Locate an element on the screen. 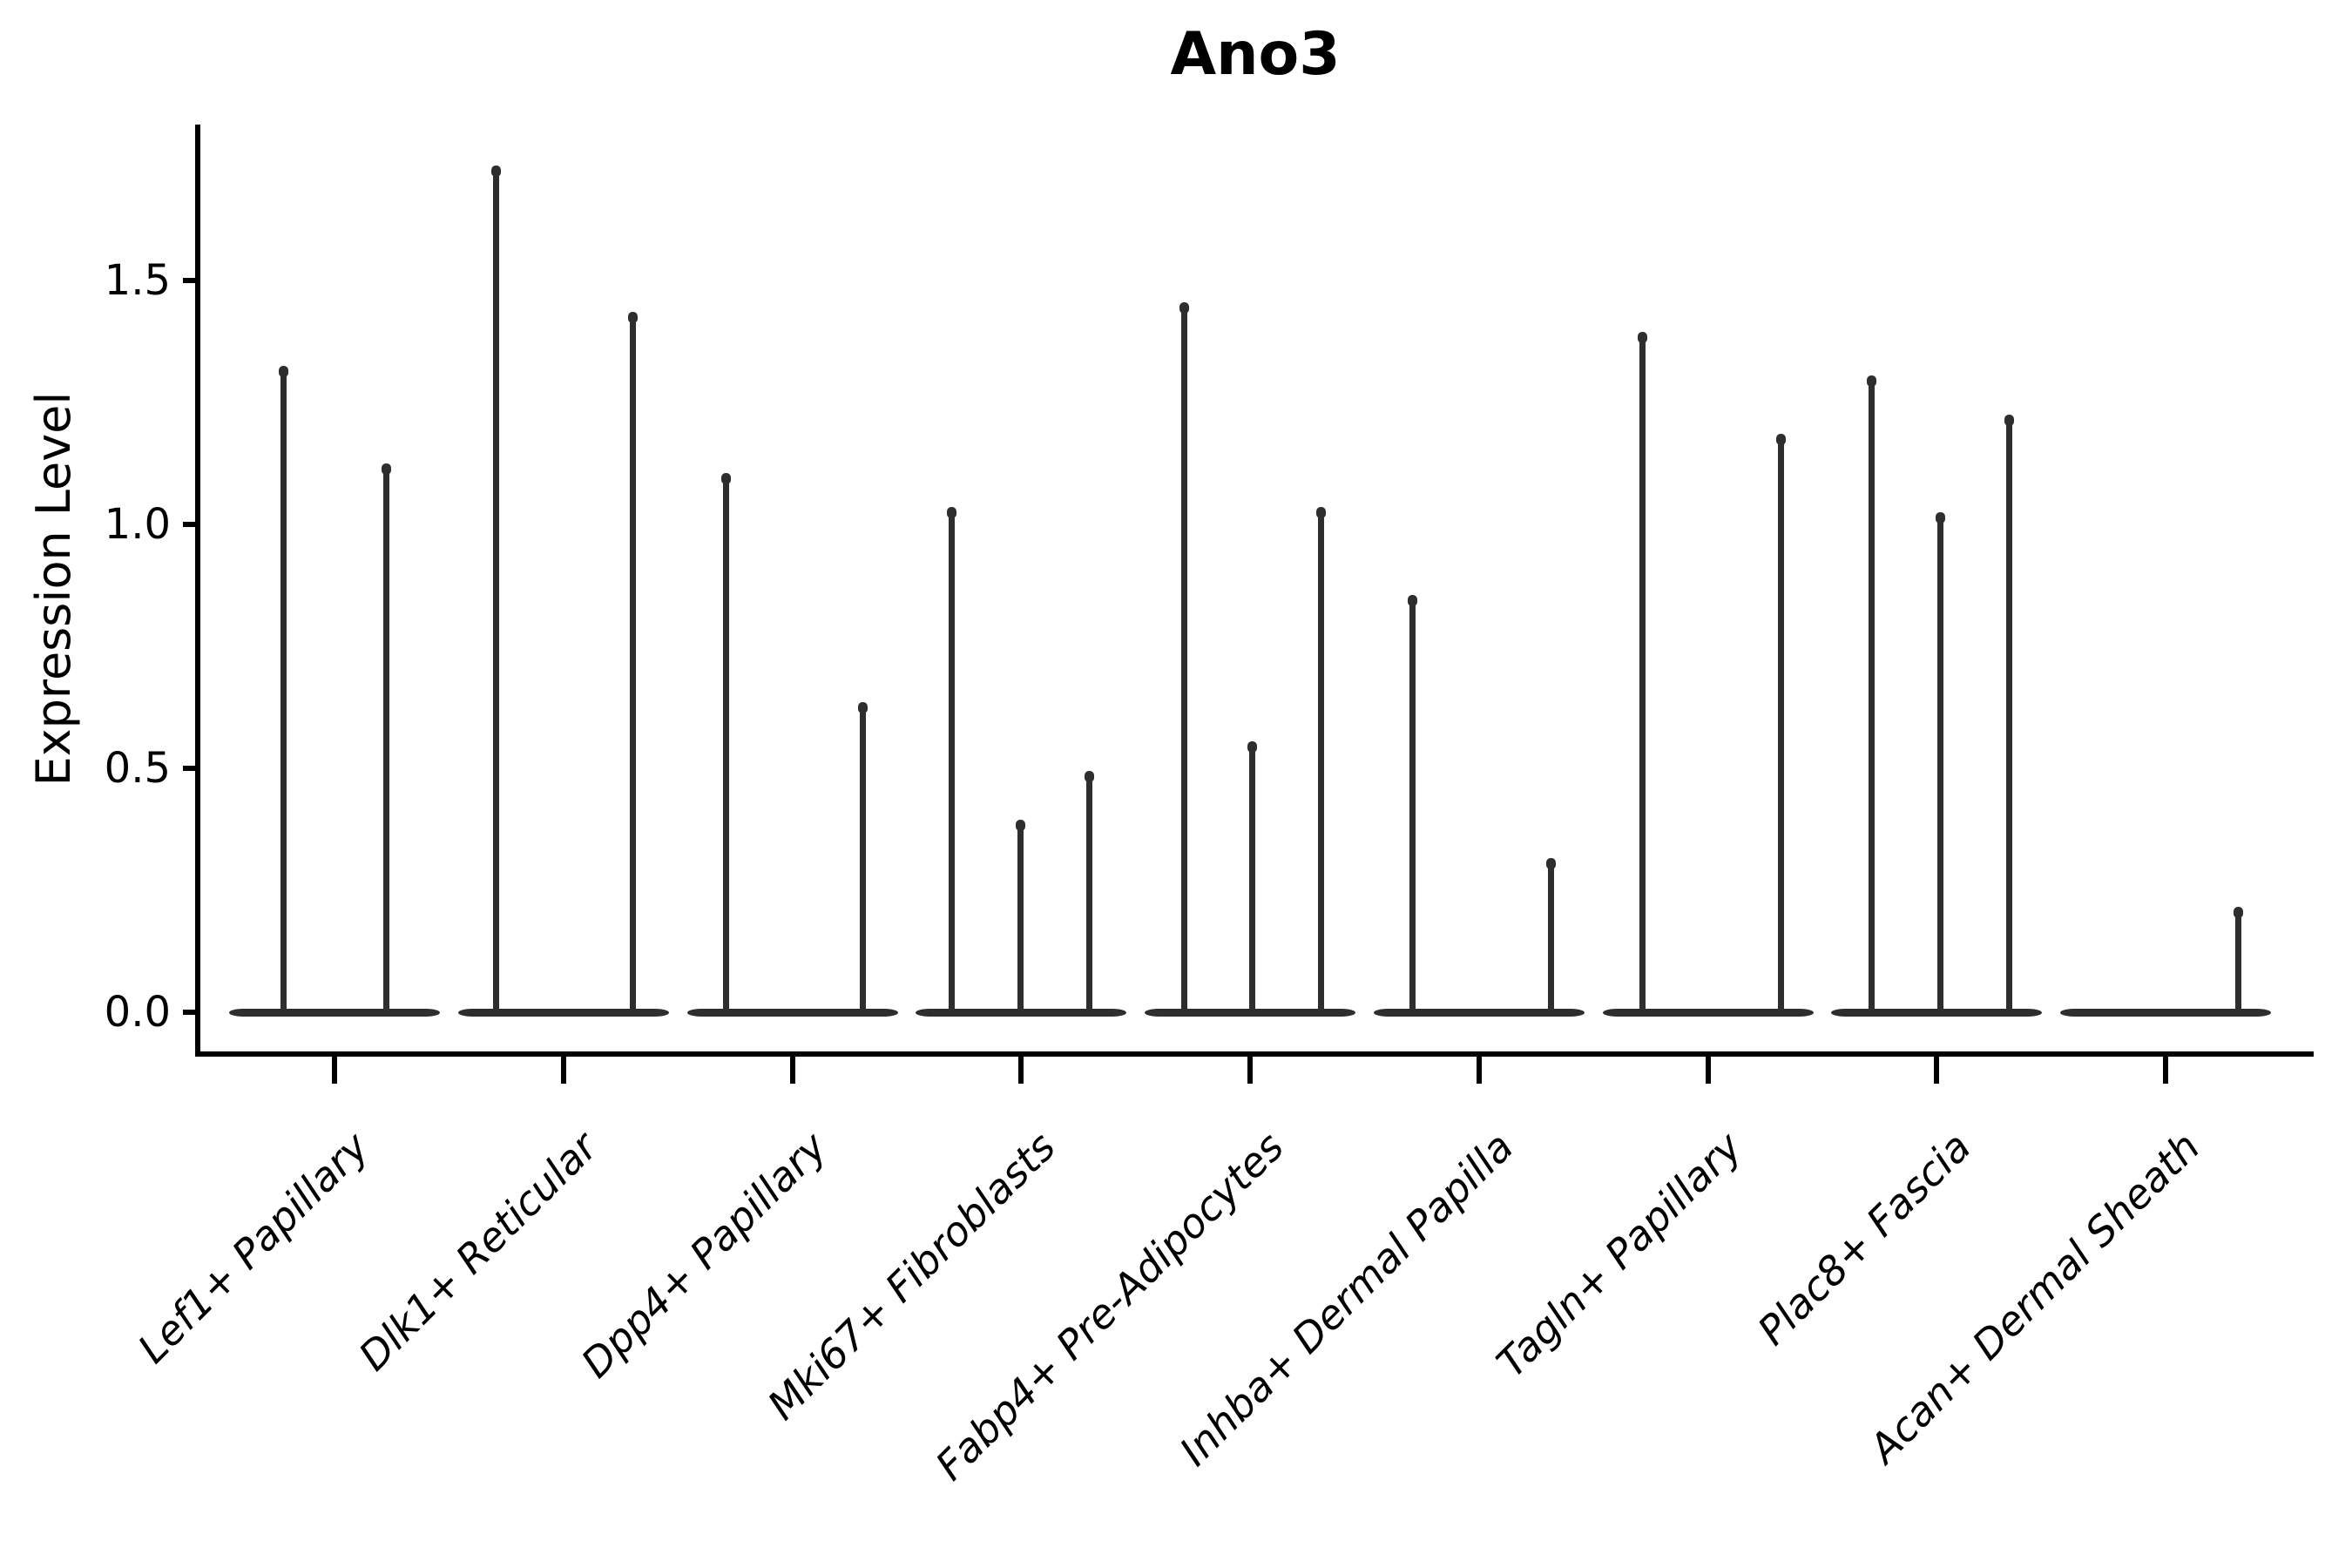 The height and width of the screenshot is (1568, 2352). x-category-label: Tagln+ Papillary is located at coordinates (1620, 1255).